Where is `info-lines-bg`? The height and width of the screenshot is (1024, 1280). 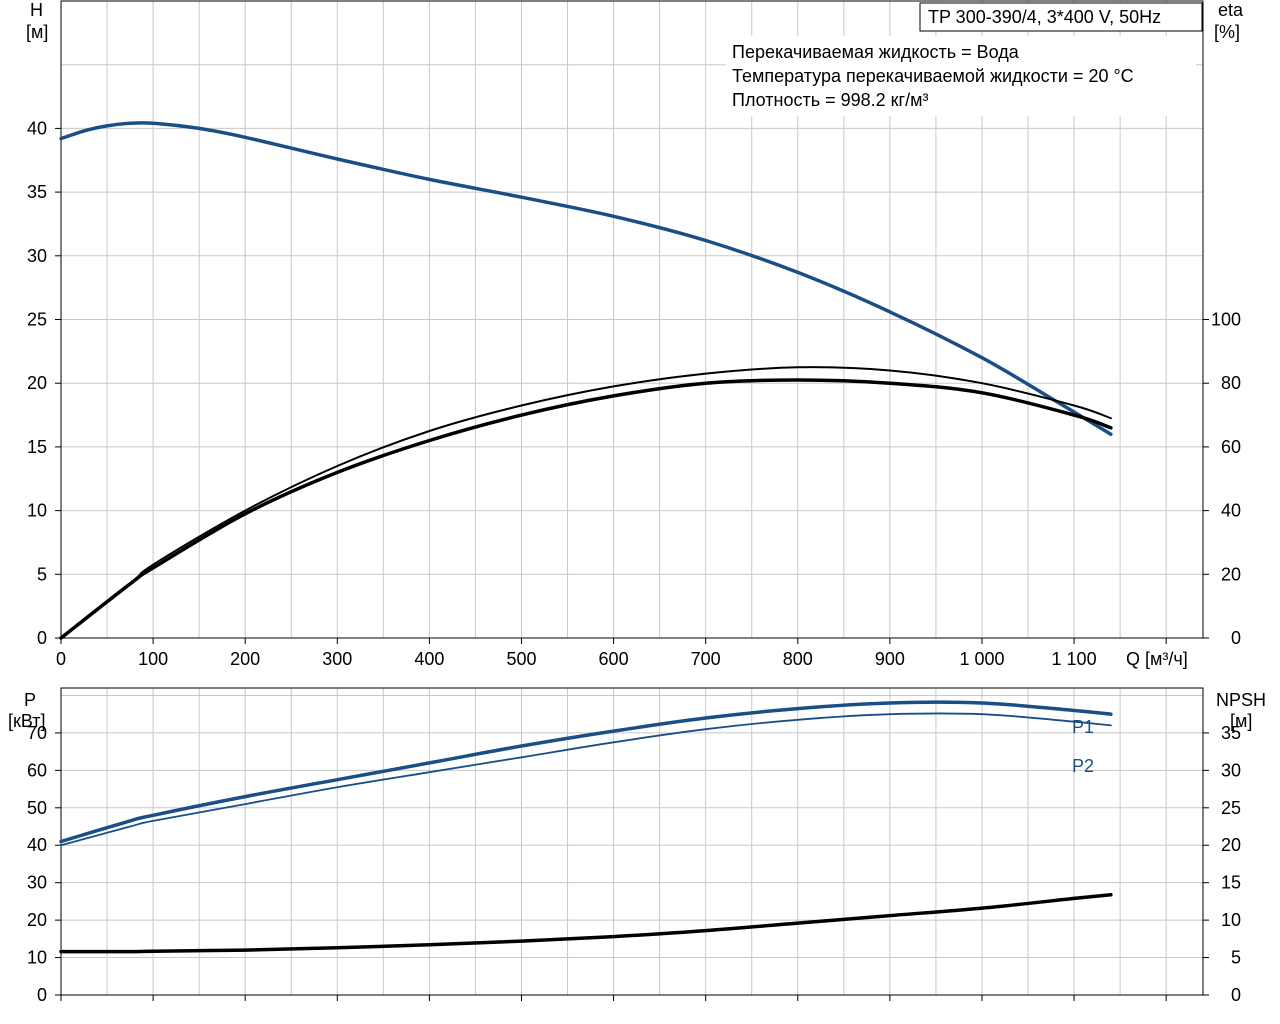
info-lines-bg is located at coordinates (961, 76).